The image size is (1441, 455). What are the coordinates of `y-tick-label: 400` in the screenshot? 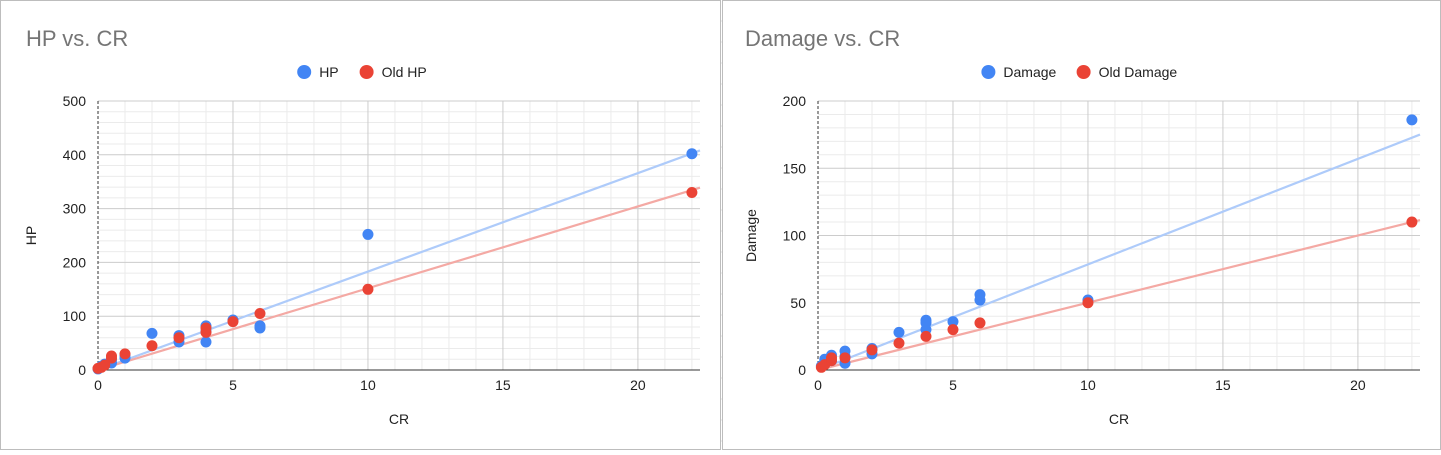 It's located at (75, 155).